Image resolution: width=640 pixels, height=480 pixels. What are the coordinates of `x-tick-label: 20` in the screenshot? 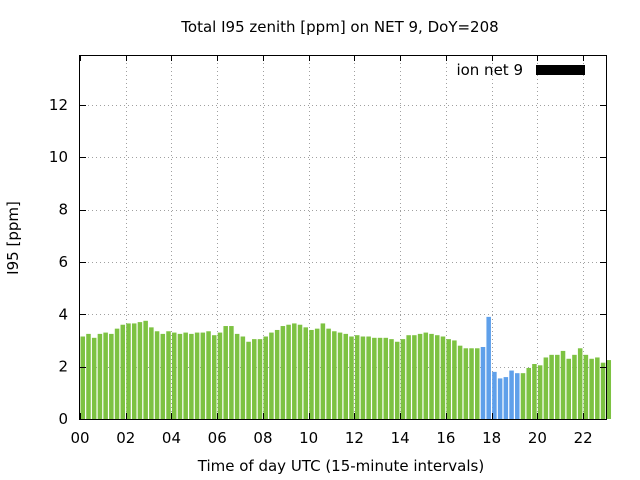 It's located at (537, 438).